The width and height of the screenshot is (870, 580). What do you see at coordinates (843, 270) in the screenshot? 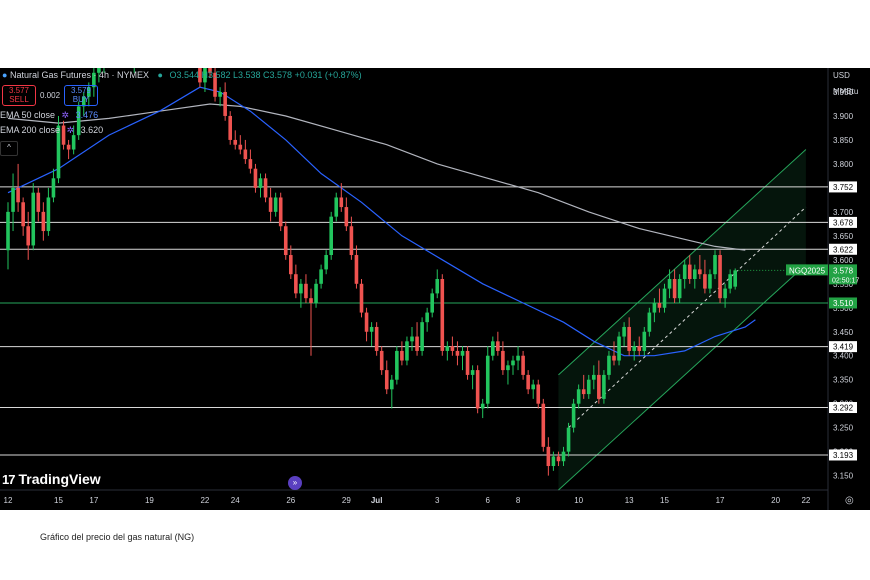
I see `current-price-label: 3.578` at bounding box center [843, 270].